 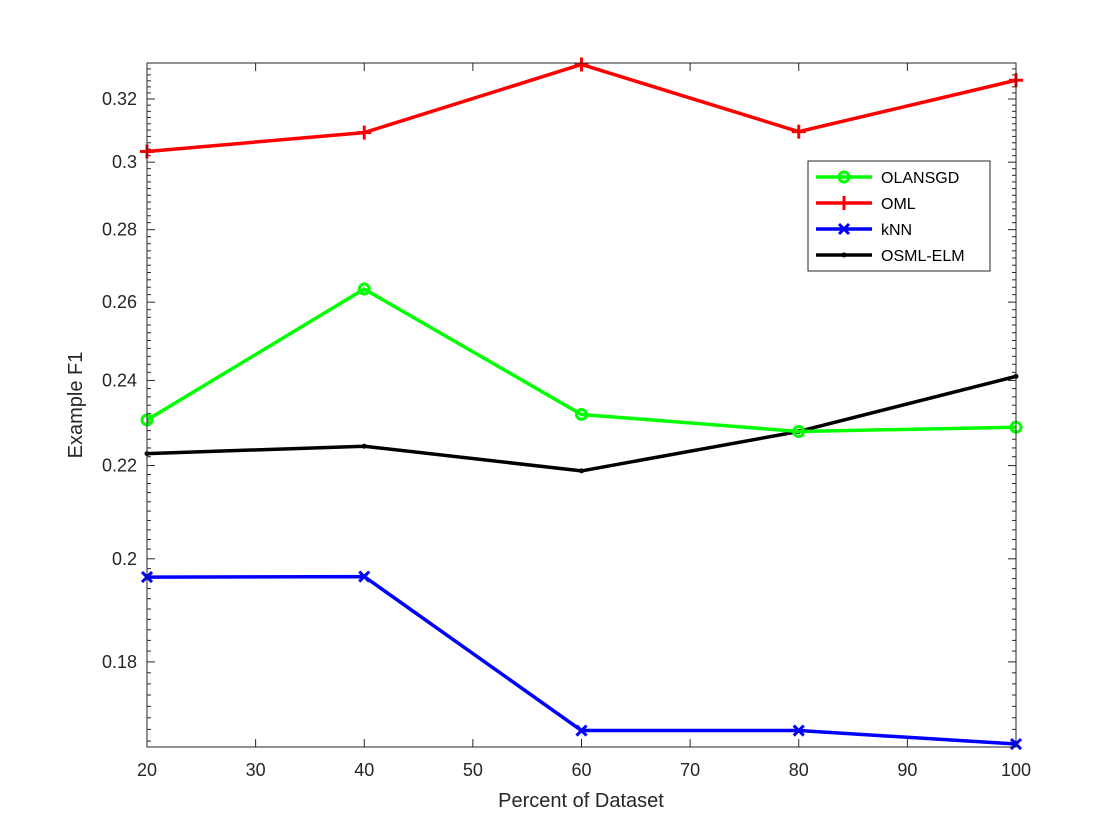 I want to click on legend-label: OML, so click(x=898, y=204).